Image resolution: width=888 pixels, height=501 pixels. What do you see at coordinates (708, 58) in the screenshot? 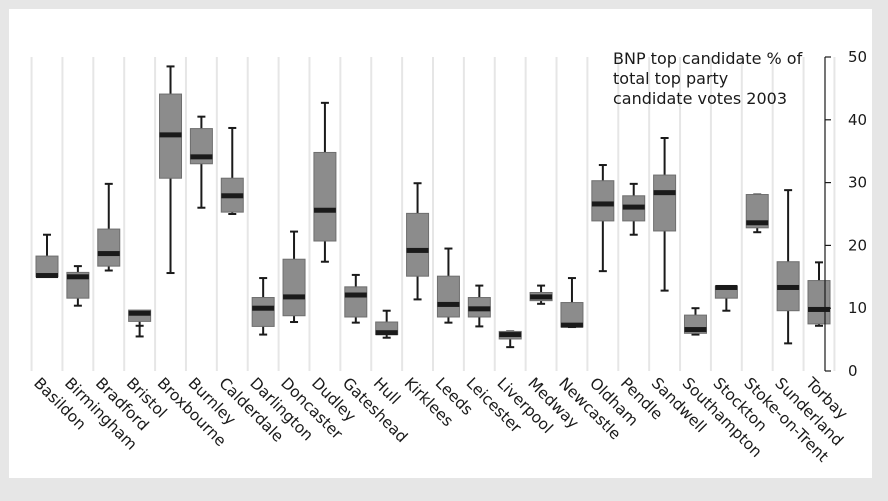
I see `chart-title-line-1: BNP top candidate % of` at bounding box center [708, 58].